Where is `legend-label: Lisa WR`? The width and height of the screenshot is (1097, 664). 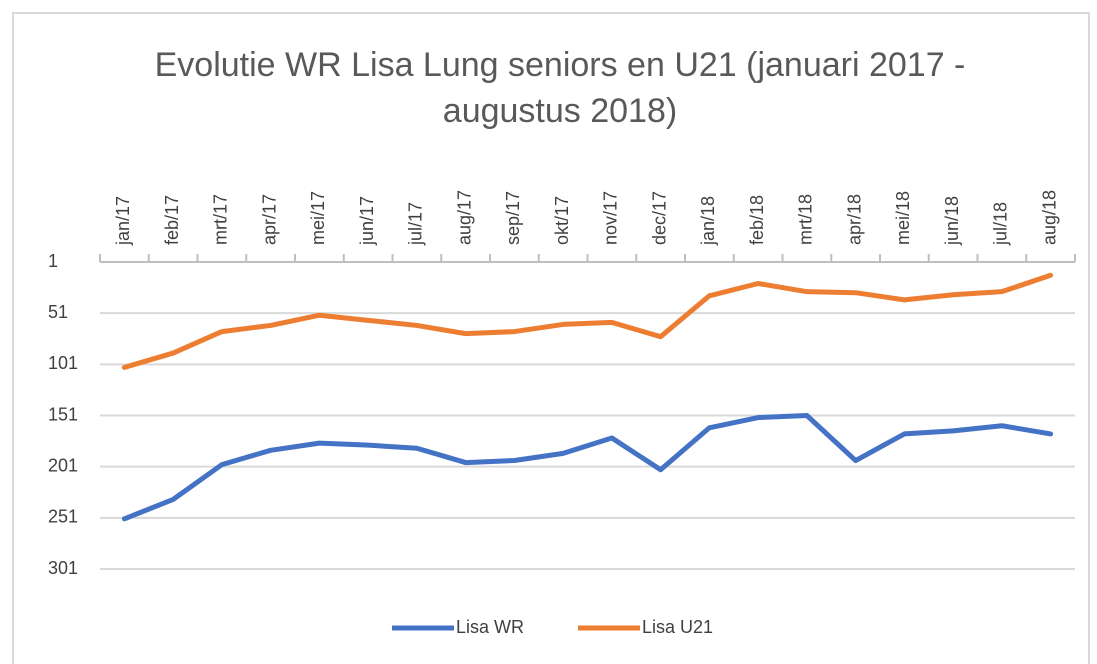 legend-label: Lisa WR is located at coordinates (490, 627).